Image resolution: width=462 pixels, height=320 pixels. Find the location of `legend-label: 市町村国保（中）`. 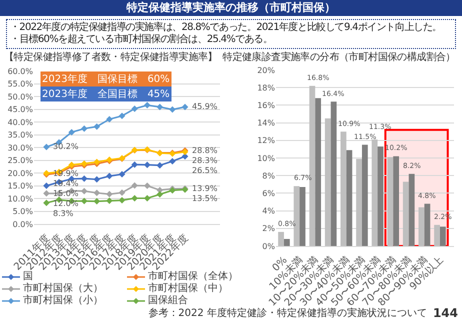

legend-label: 市町村国保（中） is located at coordinates (188, 288).